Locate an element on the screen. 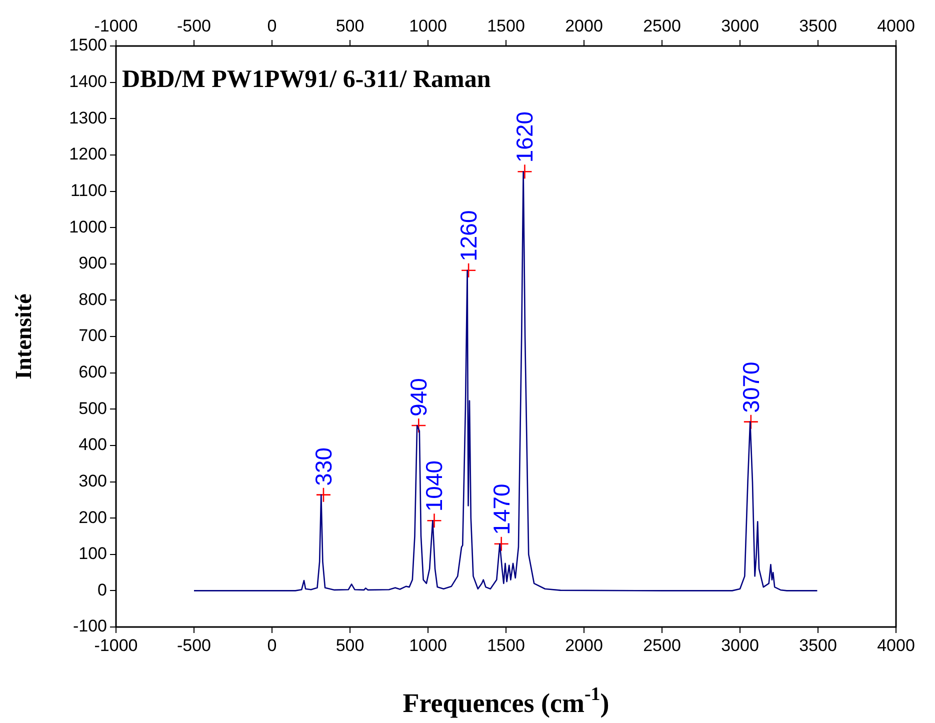 This screenshot has width=935, height=723. y-tick-label: 1200 is located at coordinates (88, 154).